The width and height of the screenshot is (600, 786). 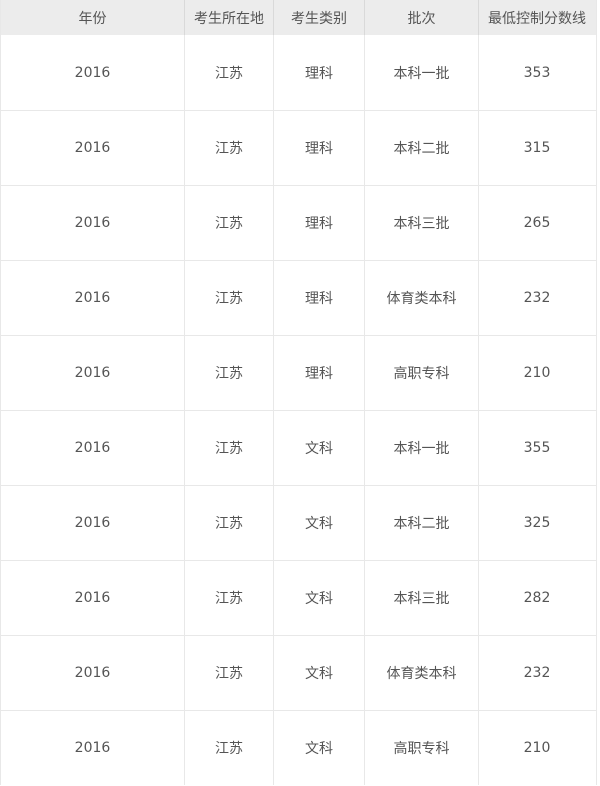 What do you see at coordinates (92, 18) in the screenshot?
I see `column-header-year: 年份` at bounding box center [92, 18].